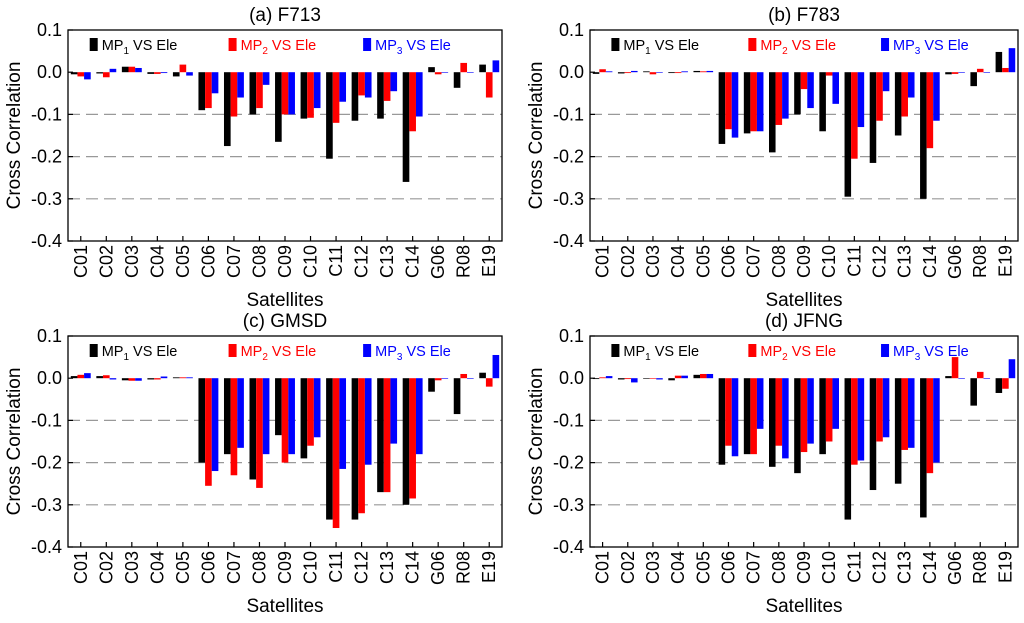 This screenshot has height=623, width=1024. I want to click on bar-C02-mp2, so click(106, 75).